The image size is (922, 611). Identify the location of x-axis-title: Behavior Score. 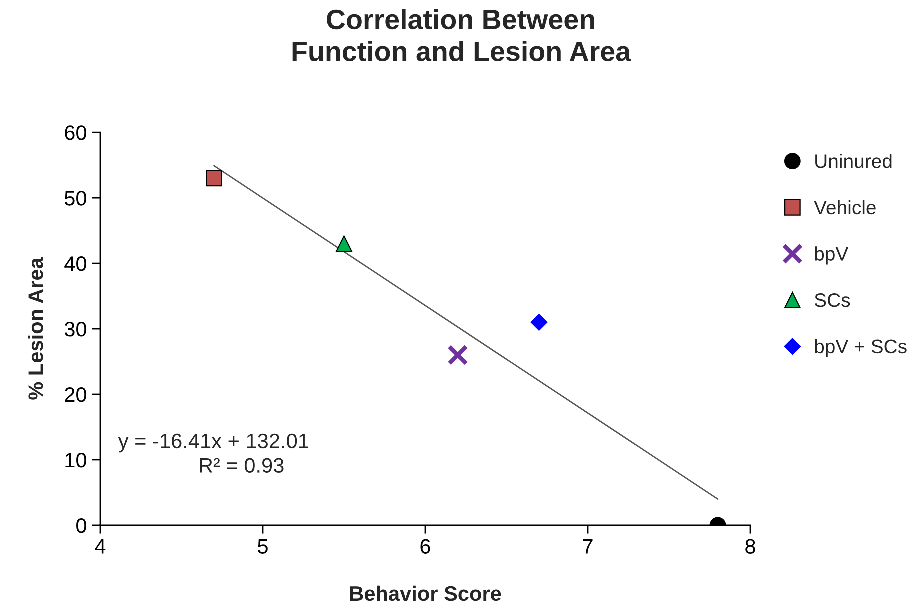
(426, 594).